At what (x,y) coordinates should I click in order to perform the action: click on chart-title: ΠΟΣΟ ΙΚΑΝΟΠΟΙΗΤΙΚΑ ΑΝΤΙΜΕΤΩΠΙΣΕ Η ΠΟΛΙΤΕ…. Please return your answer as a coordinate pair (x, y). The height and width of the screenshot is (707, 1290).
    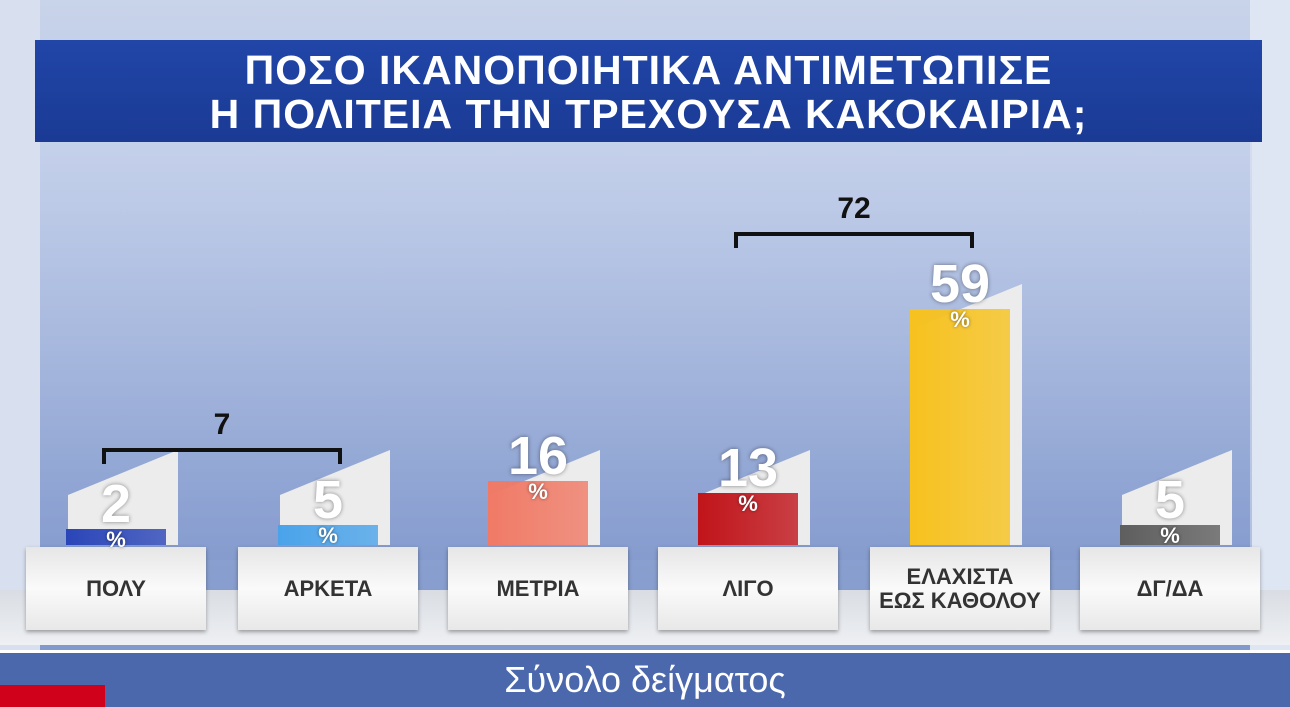
    Looking at the image, I should click on (648, 91).